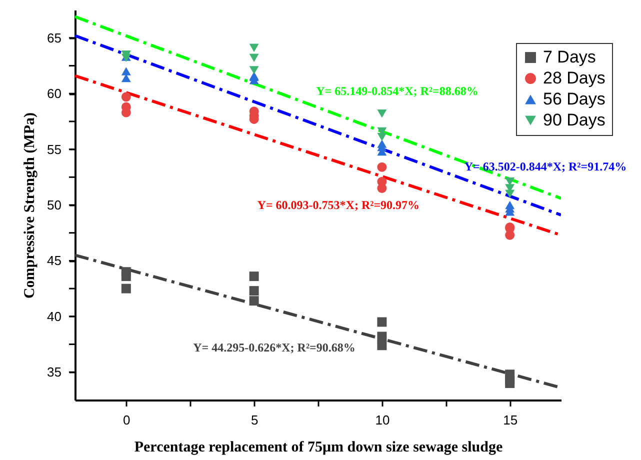 This screenshot has height=460, width=641. I want to click on annotation: Y= 44.295-0.626*X; R²=90.68%, so click(274, 347).